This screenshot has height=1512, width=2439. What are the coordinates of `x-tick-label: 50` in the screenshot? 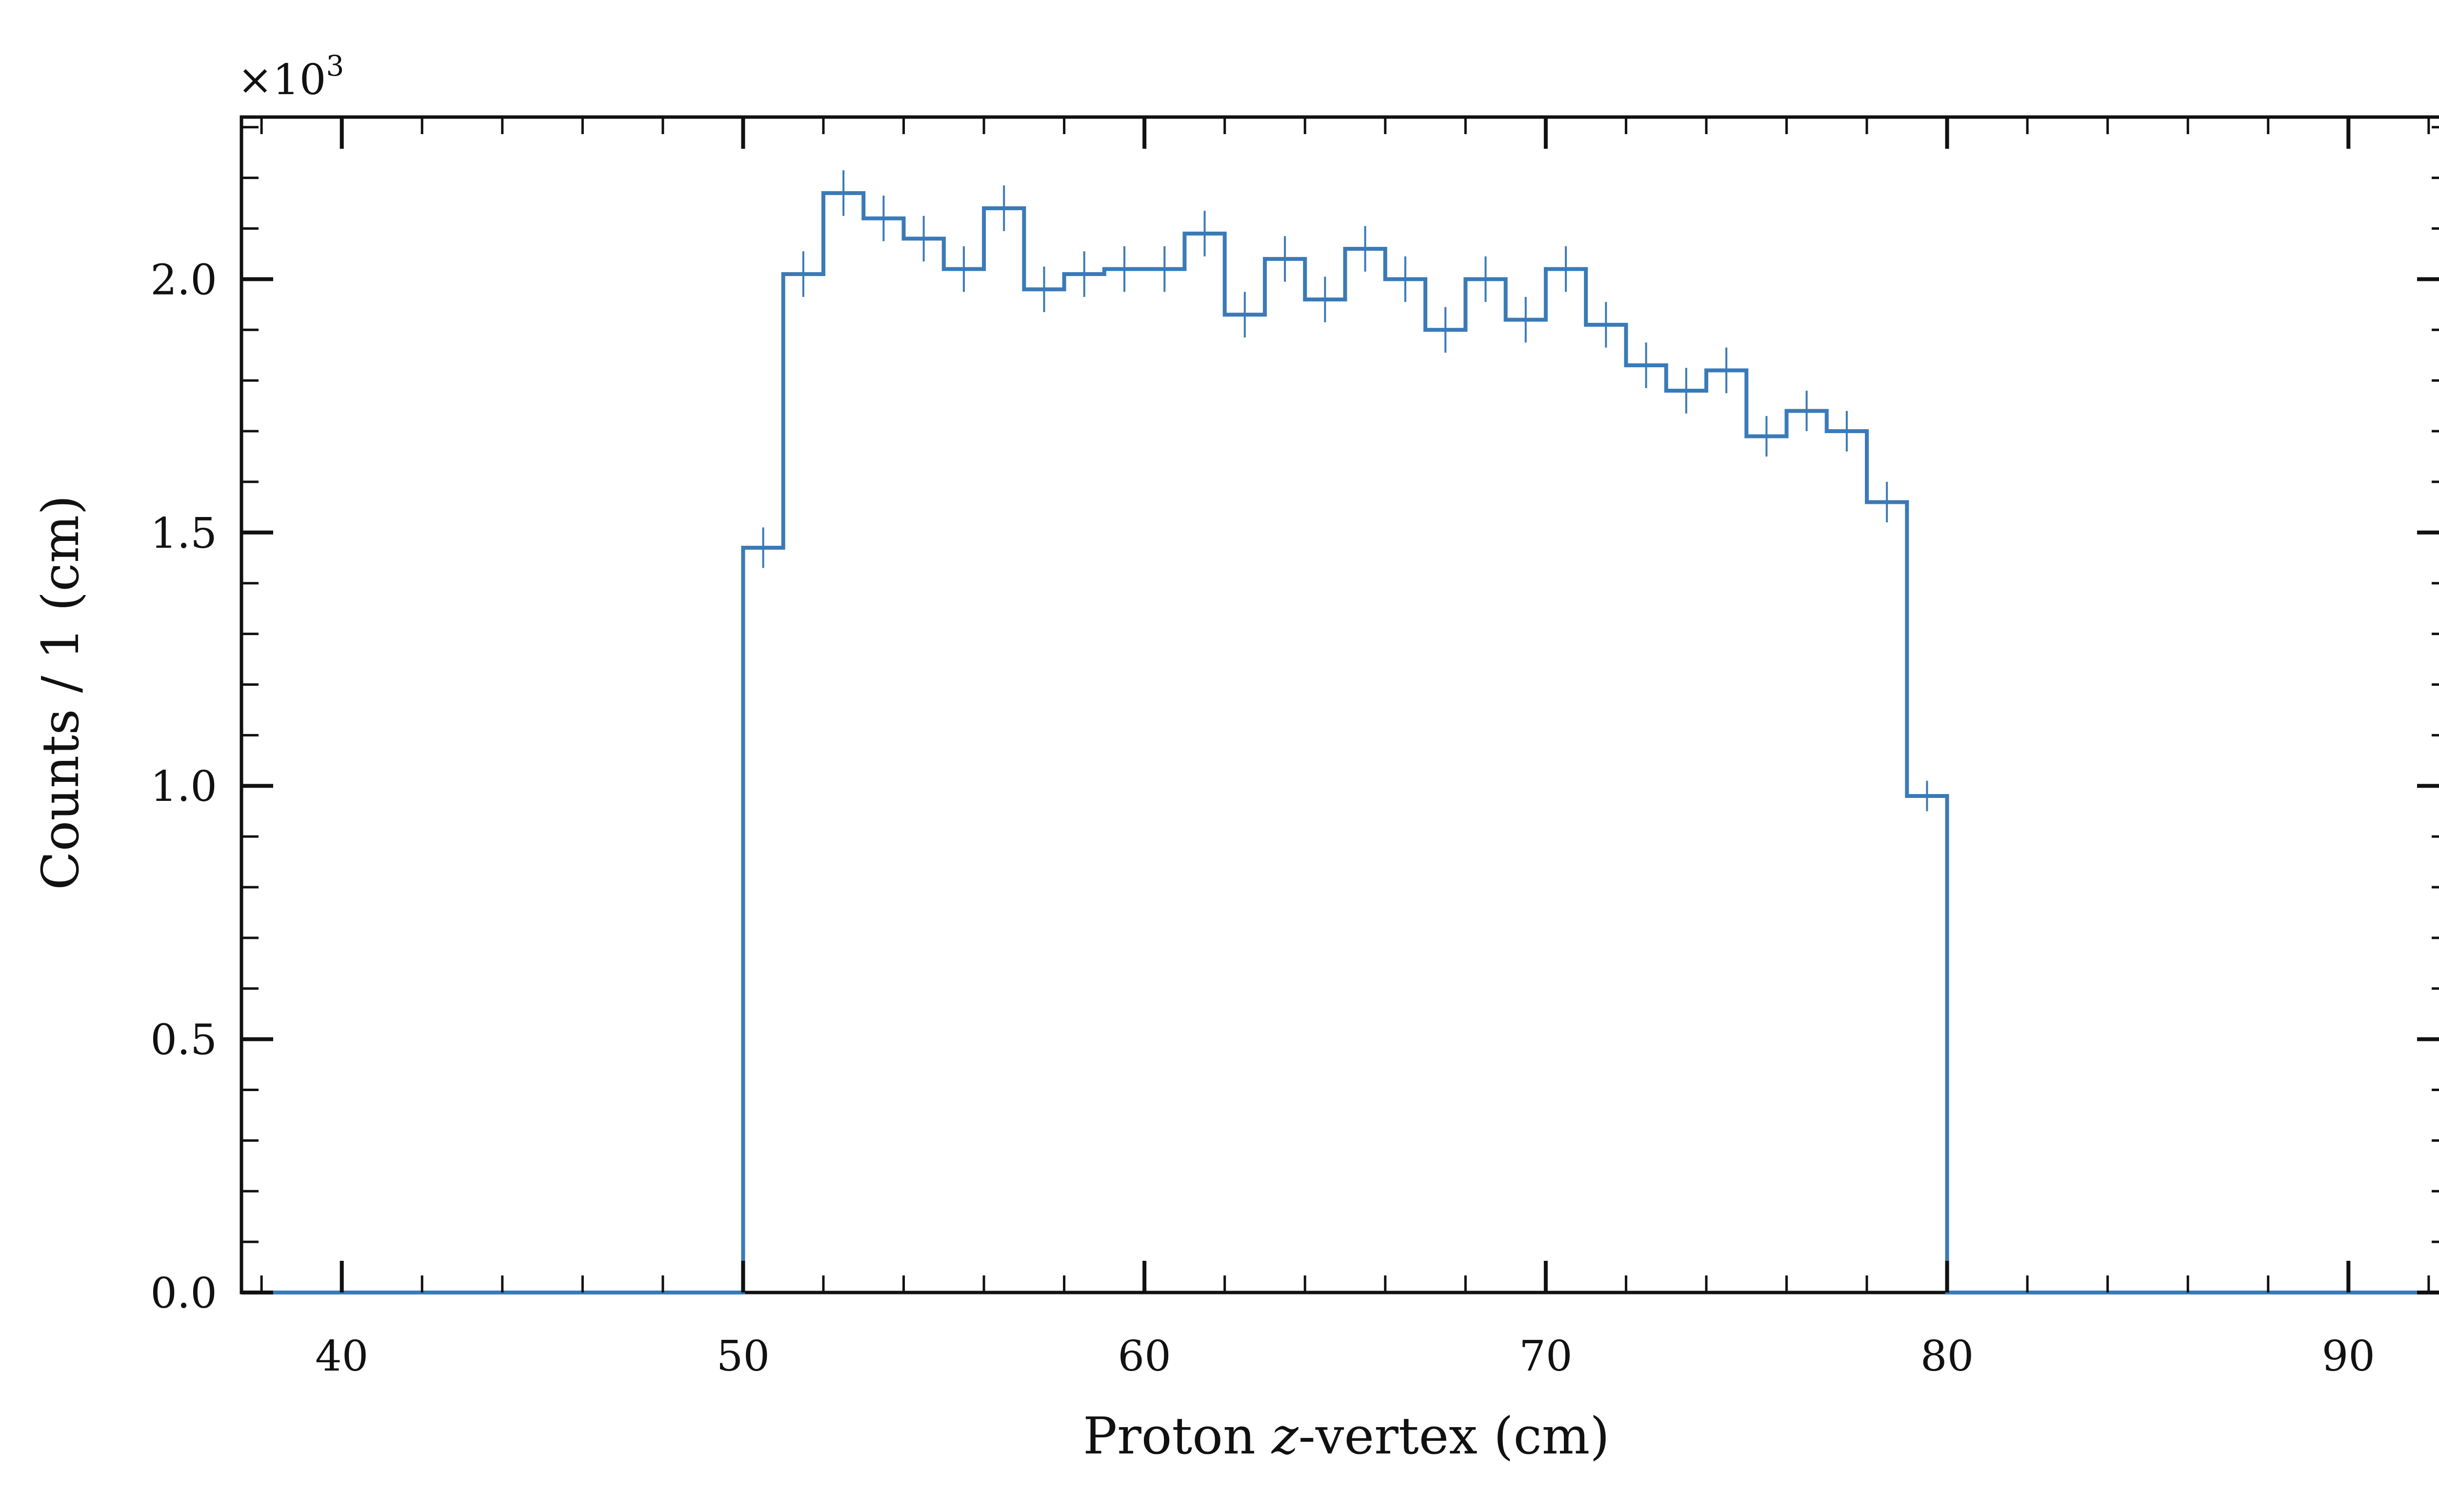 It's located at (743, 1356).